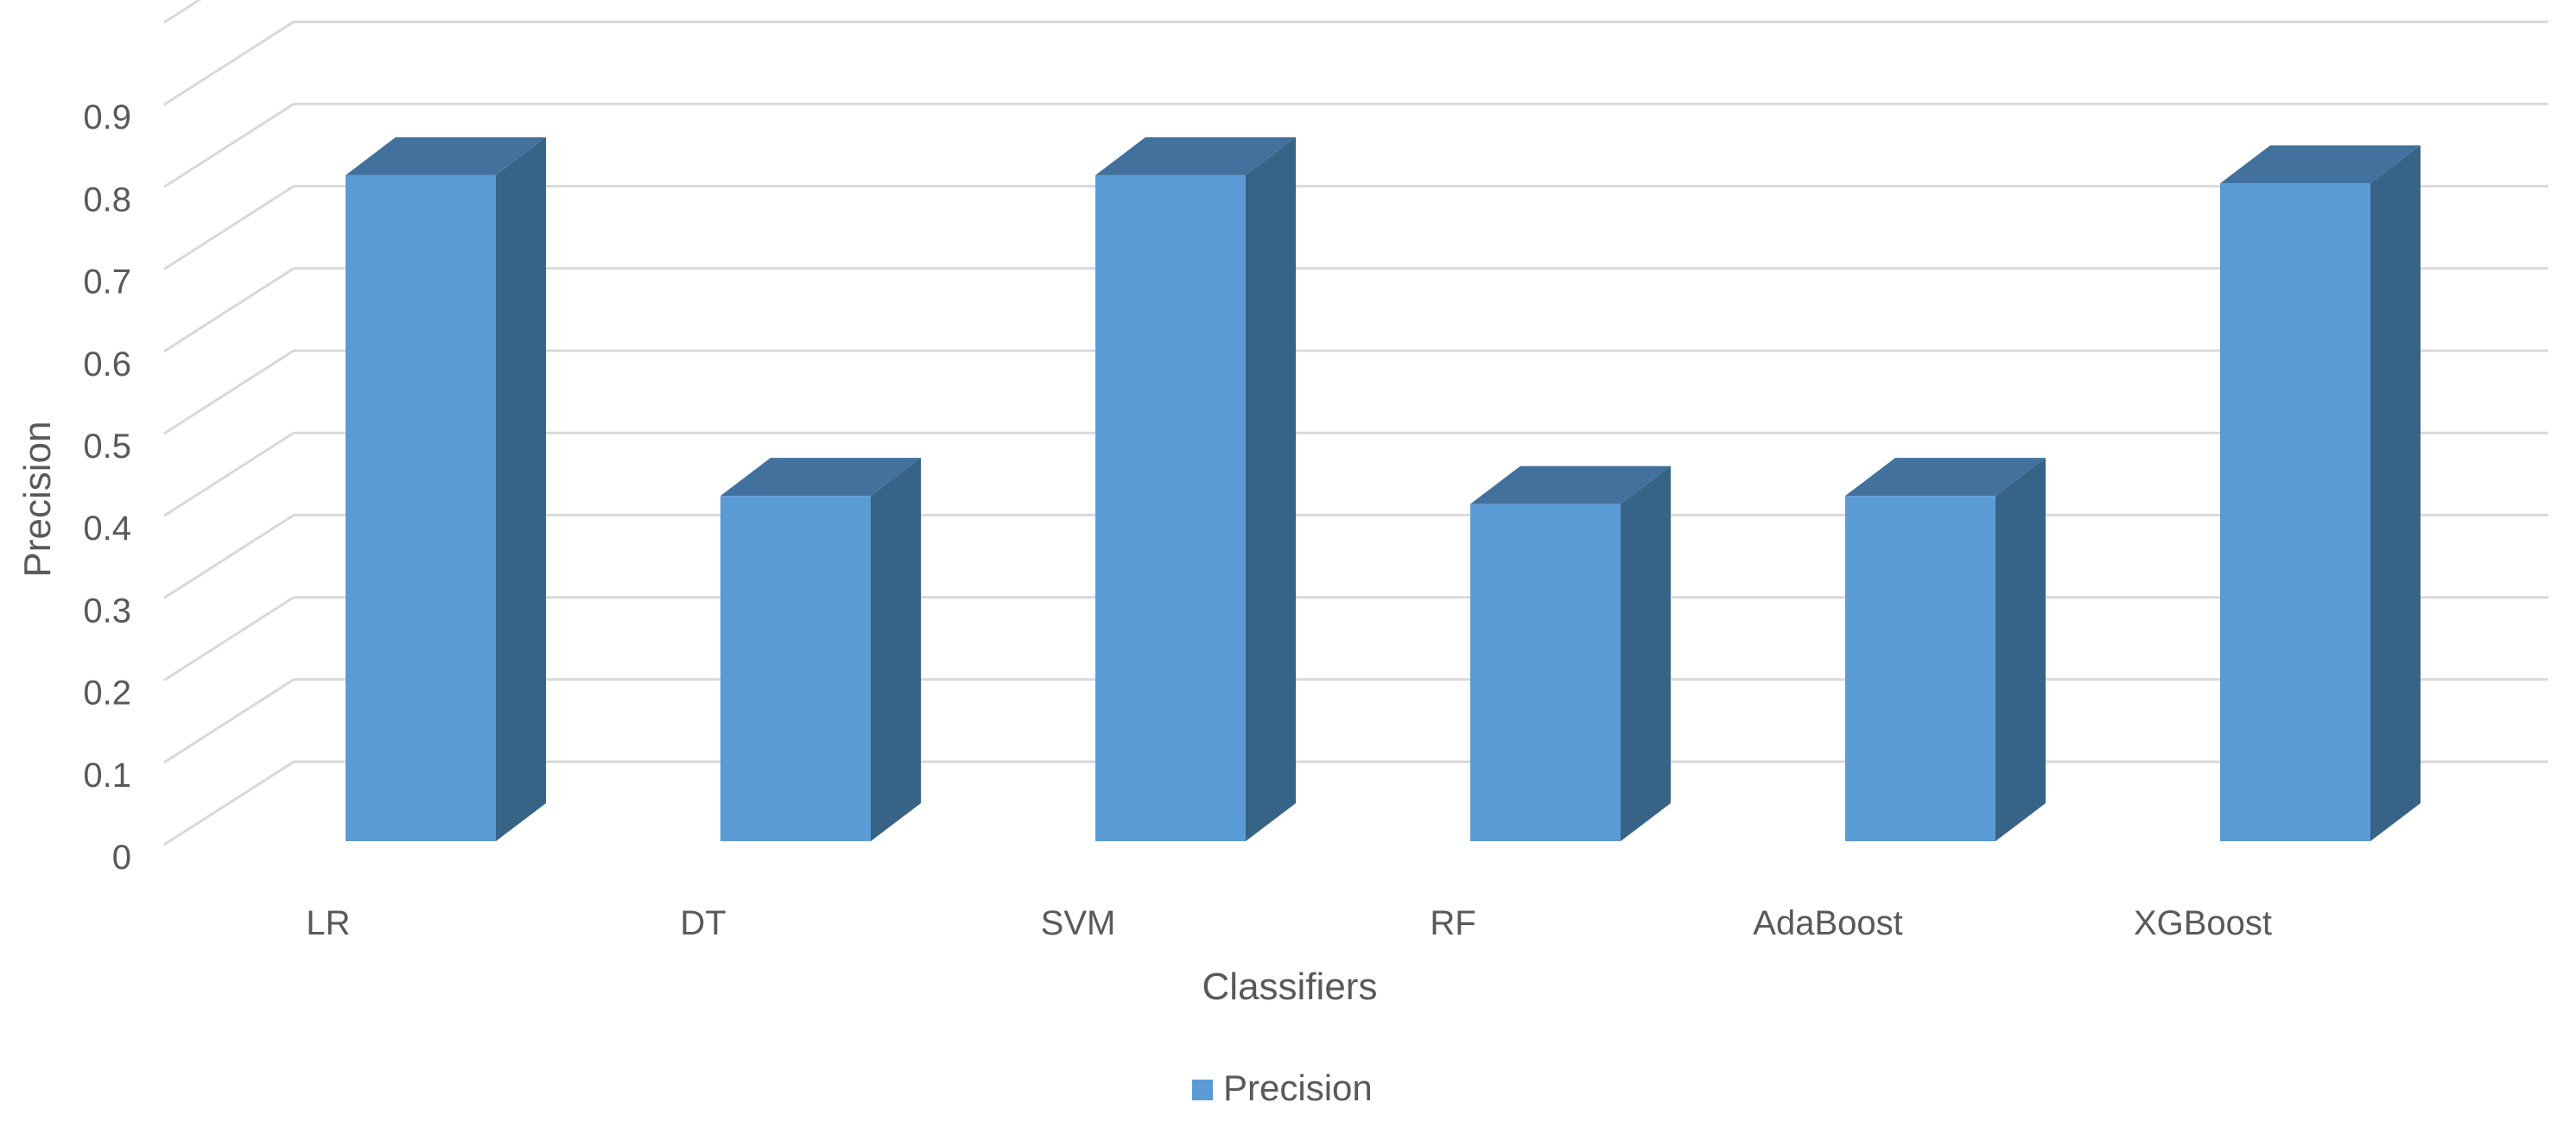 This screenshot has width=2576, height=1134. I want to click on y-tick-label: 0, so click(121, 858).